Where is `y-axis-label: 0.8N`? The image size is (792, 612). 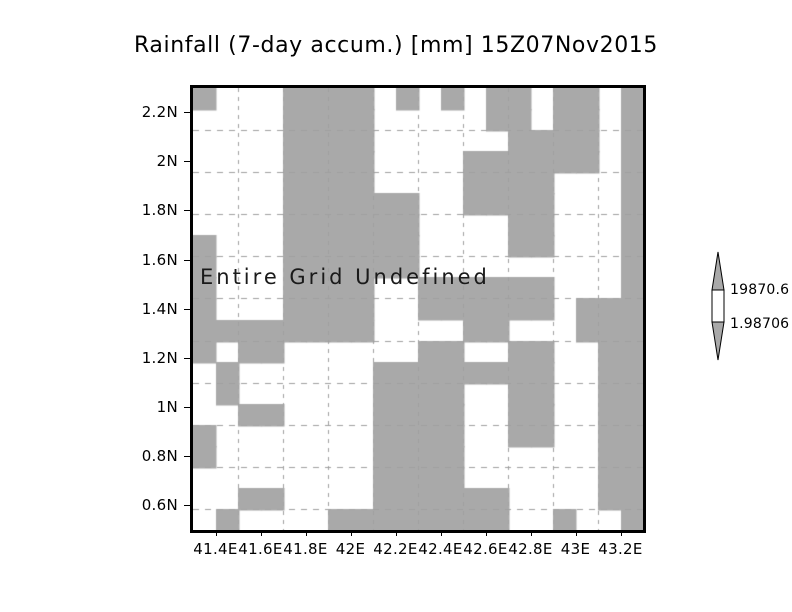
y-axis-label: 0.8N is located at coordinates (159, 455).